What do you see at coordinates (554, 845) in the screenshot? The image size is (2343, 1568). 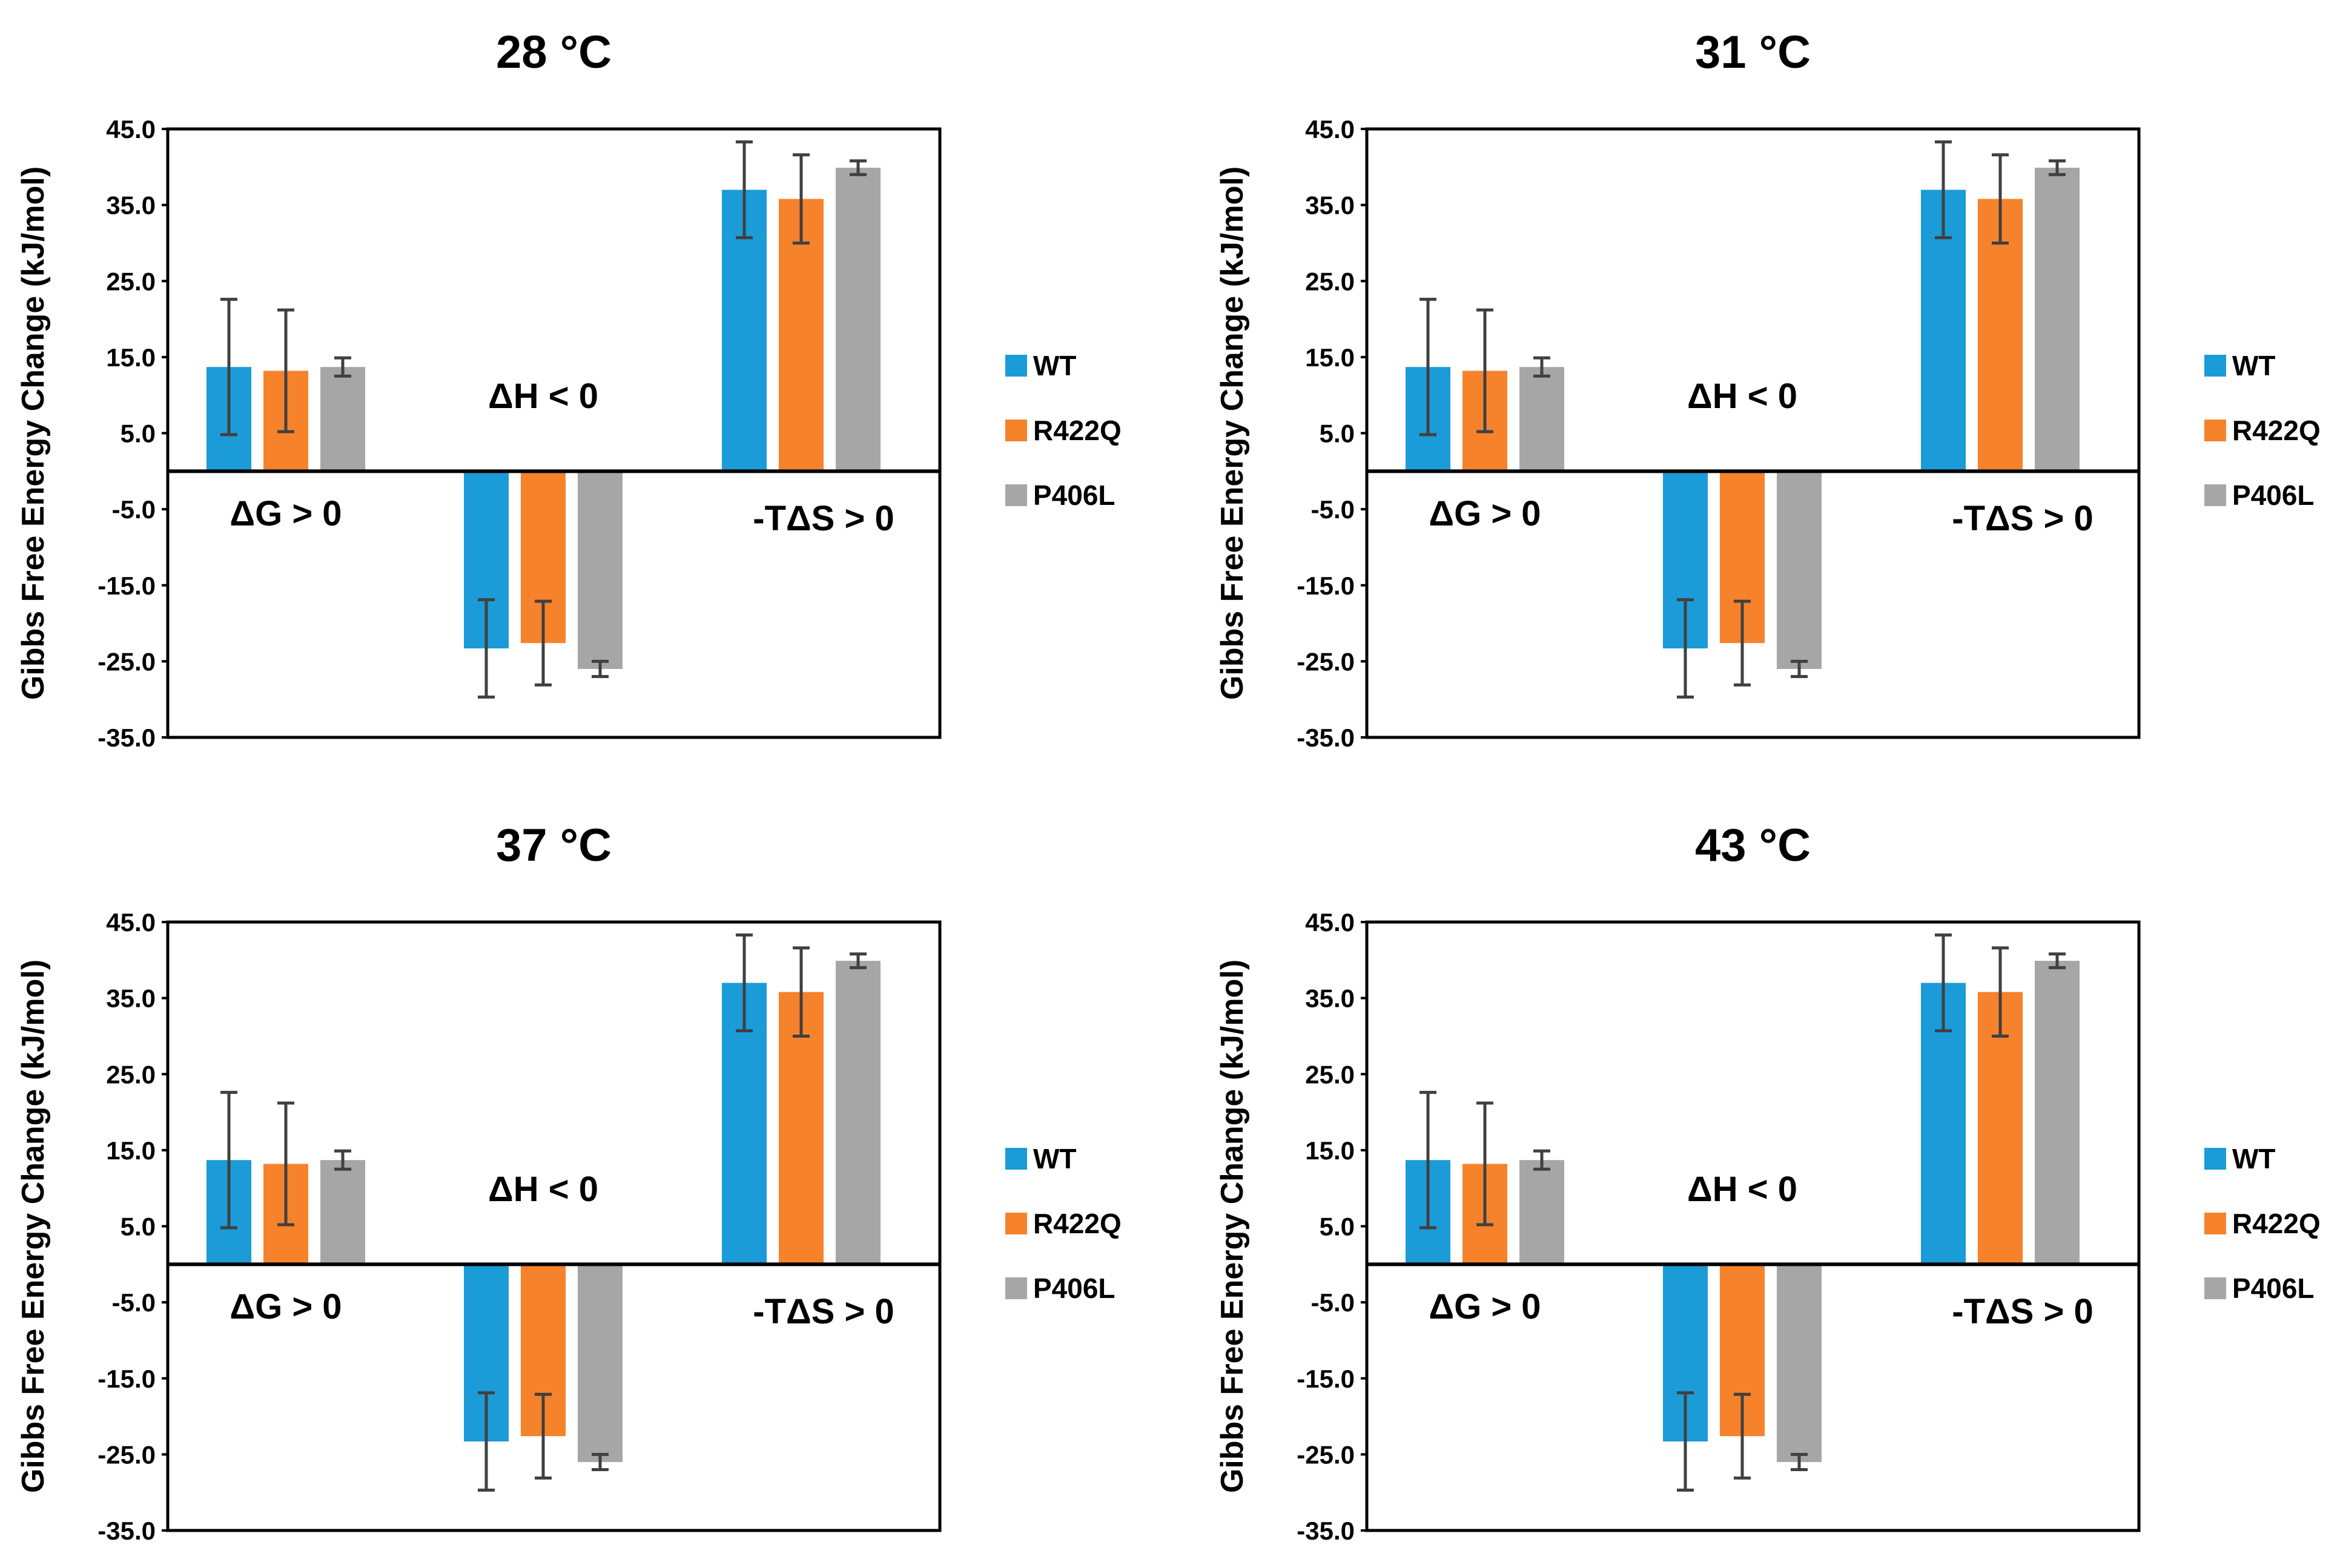 I see `chart-title: 37 °C` at bounding box center [554, 845].